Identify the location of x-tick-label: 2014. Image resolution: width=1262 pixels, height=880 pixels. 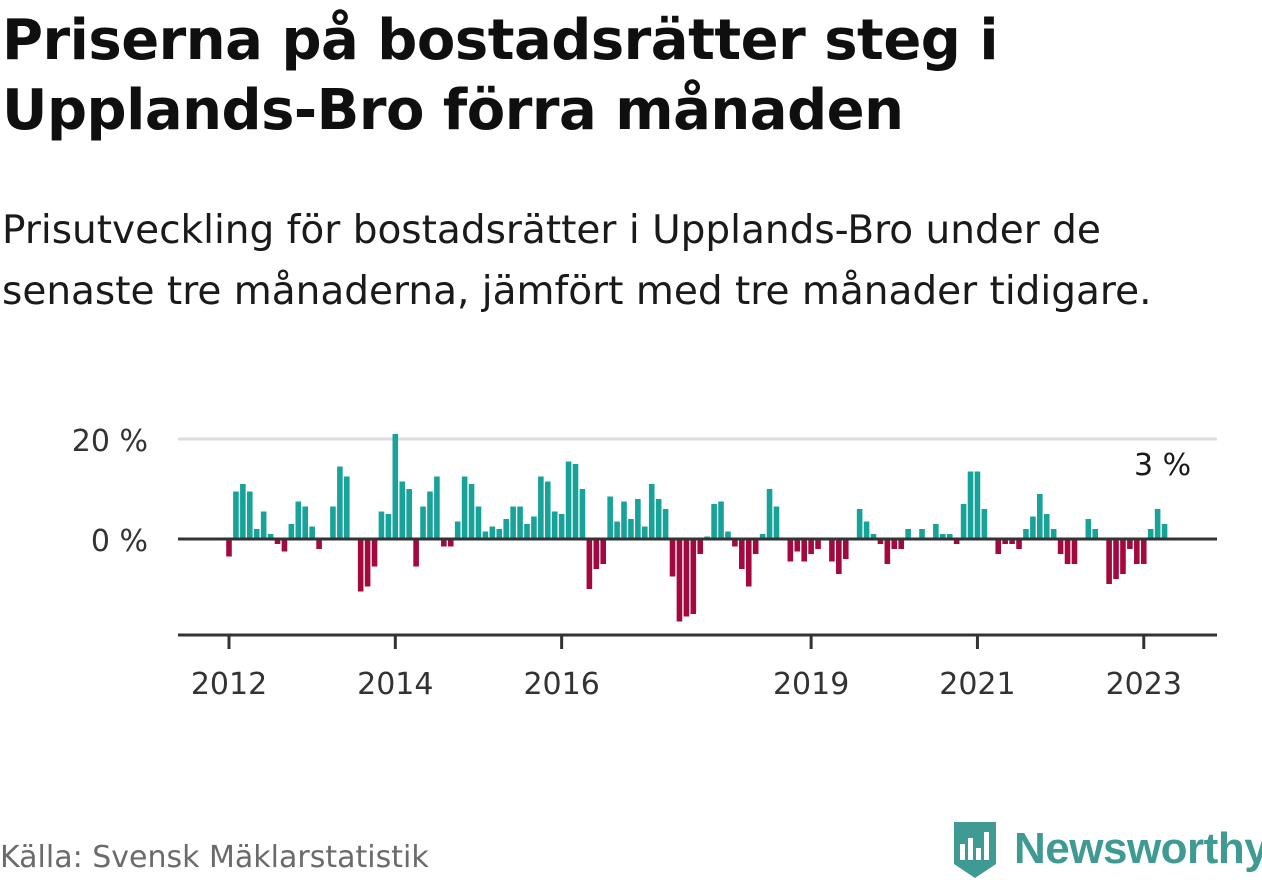
(395, 684).